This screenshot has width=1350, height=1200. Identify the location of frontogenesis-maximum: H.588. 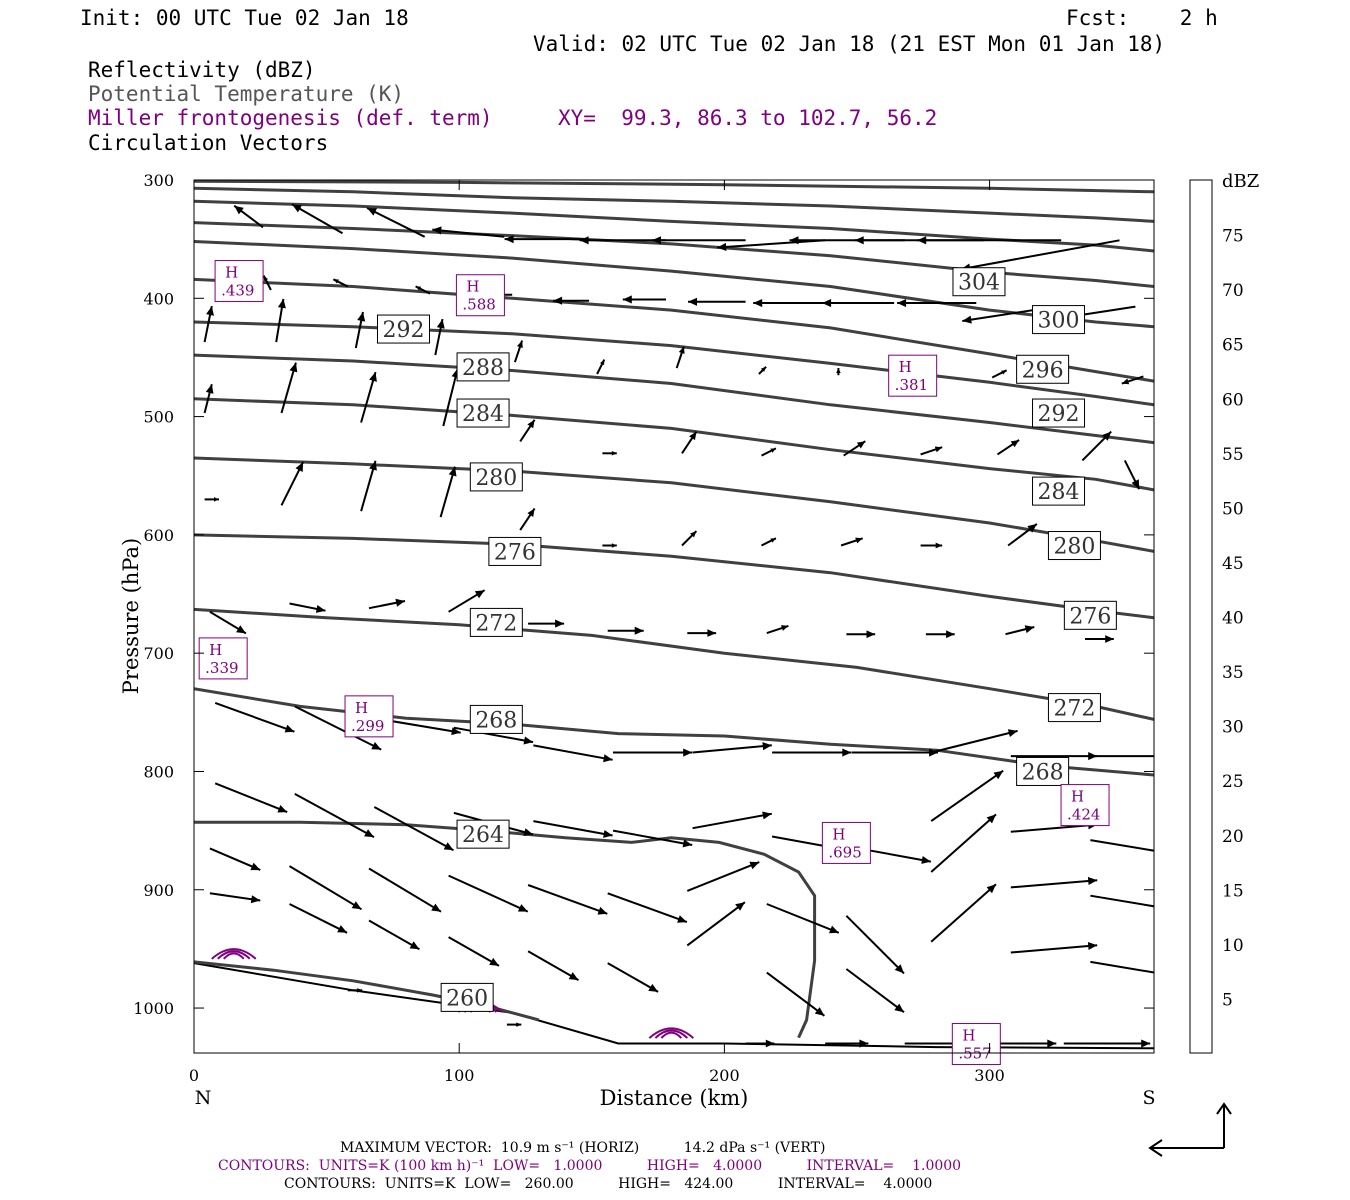
(480, 295).